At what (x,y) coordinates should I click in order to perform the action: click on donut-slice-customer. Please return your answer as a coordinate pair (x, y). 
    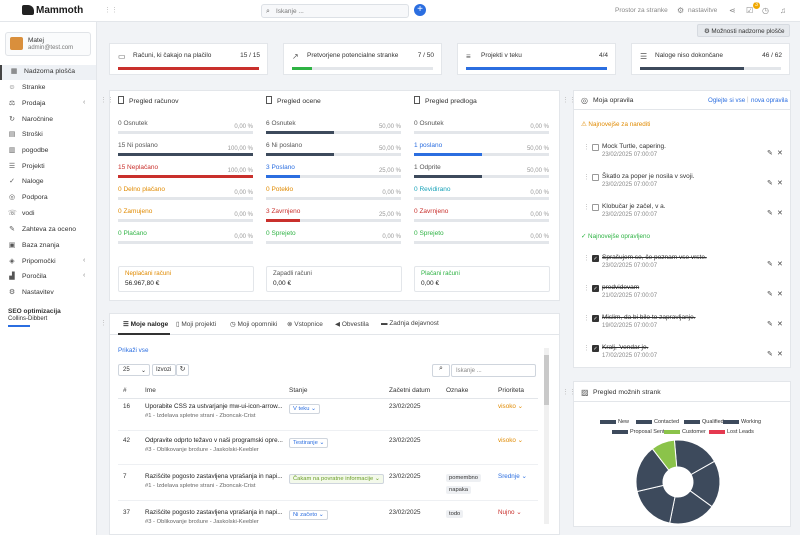
    Looking at the image, I should click on (664, 455).